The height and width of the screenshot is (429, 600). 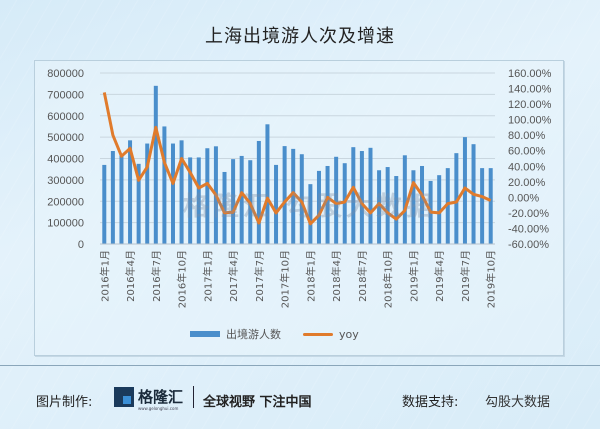 What do you see at coordinates (104, 276) in the screenshot?
I see `x-axis-tick: 2016年1月` at bounding box center [104, 276].